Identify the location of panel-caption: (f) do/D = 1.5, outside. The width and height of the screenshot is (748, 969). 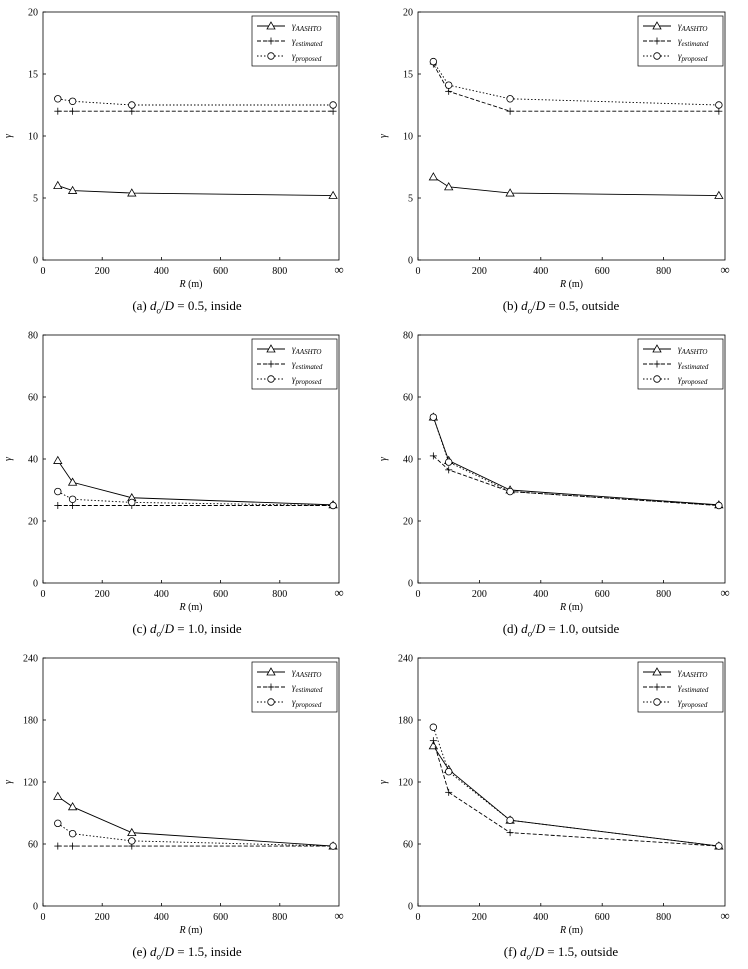
(561, 953).